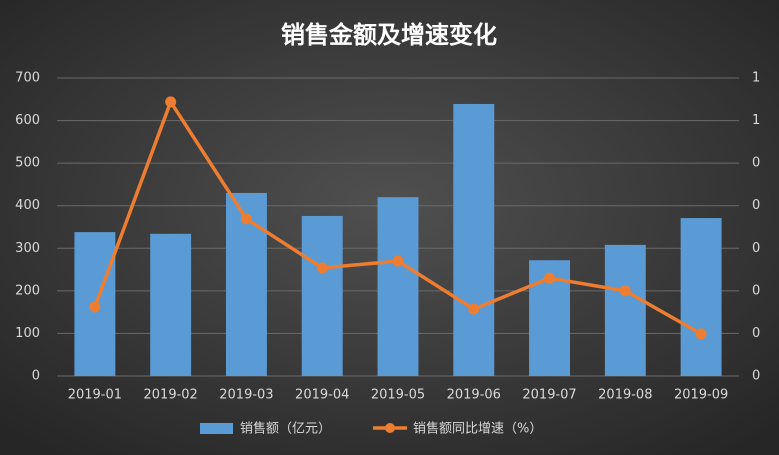 This screenshot has width=779, height=455. Describe the element at coordinates (389, 35) in the screenshot. I see `chart-title: 销售金额及增速变化` at that location.